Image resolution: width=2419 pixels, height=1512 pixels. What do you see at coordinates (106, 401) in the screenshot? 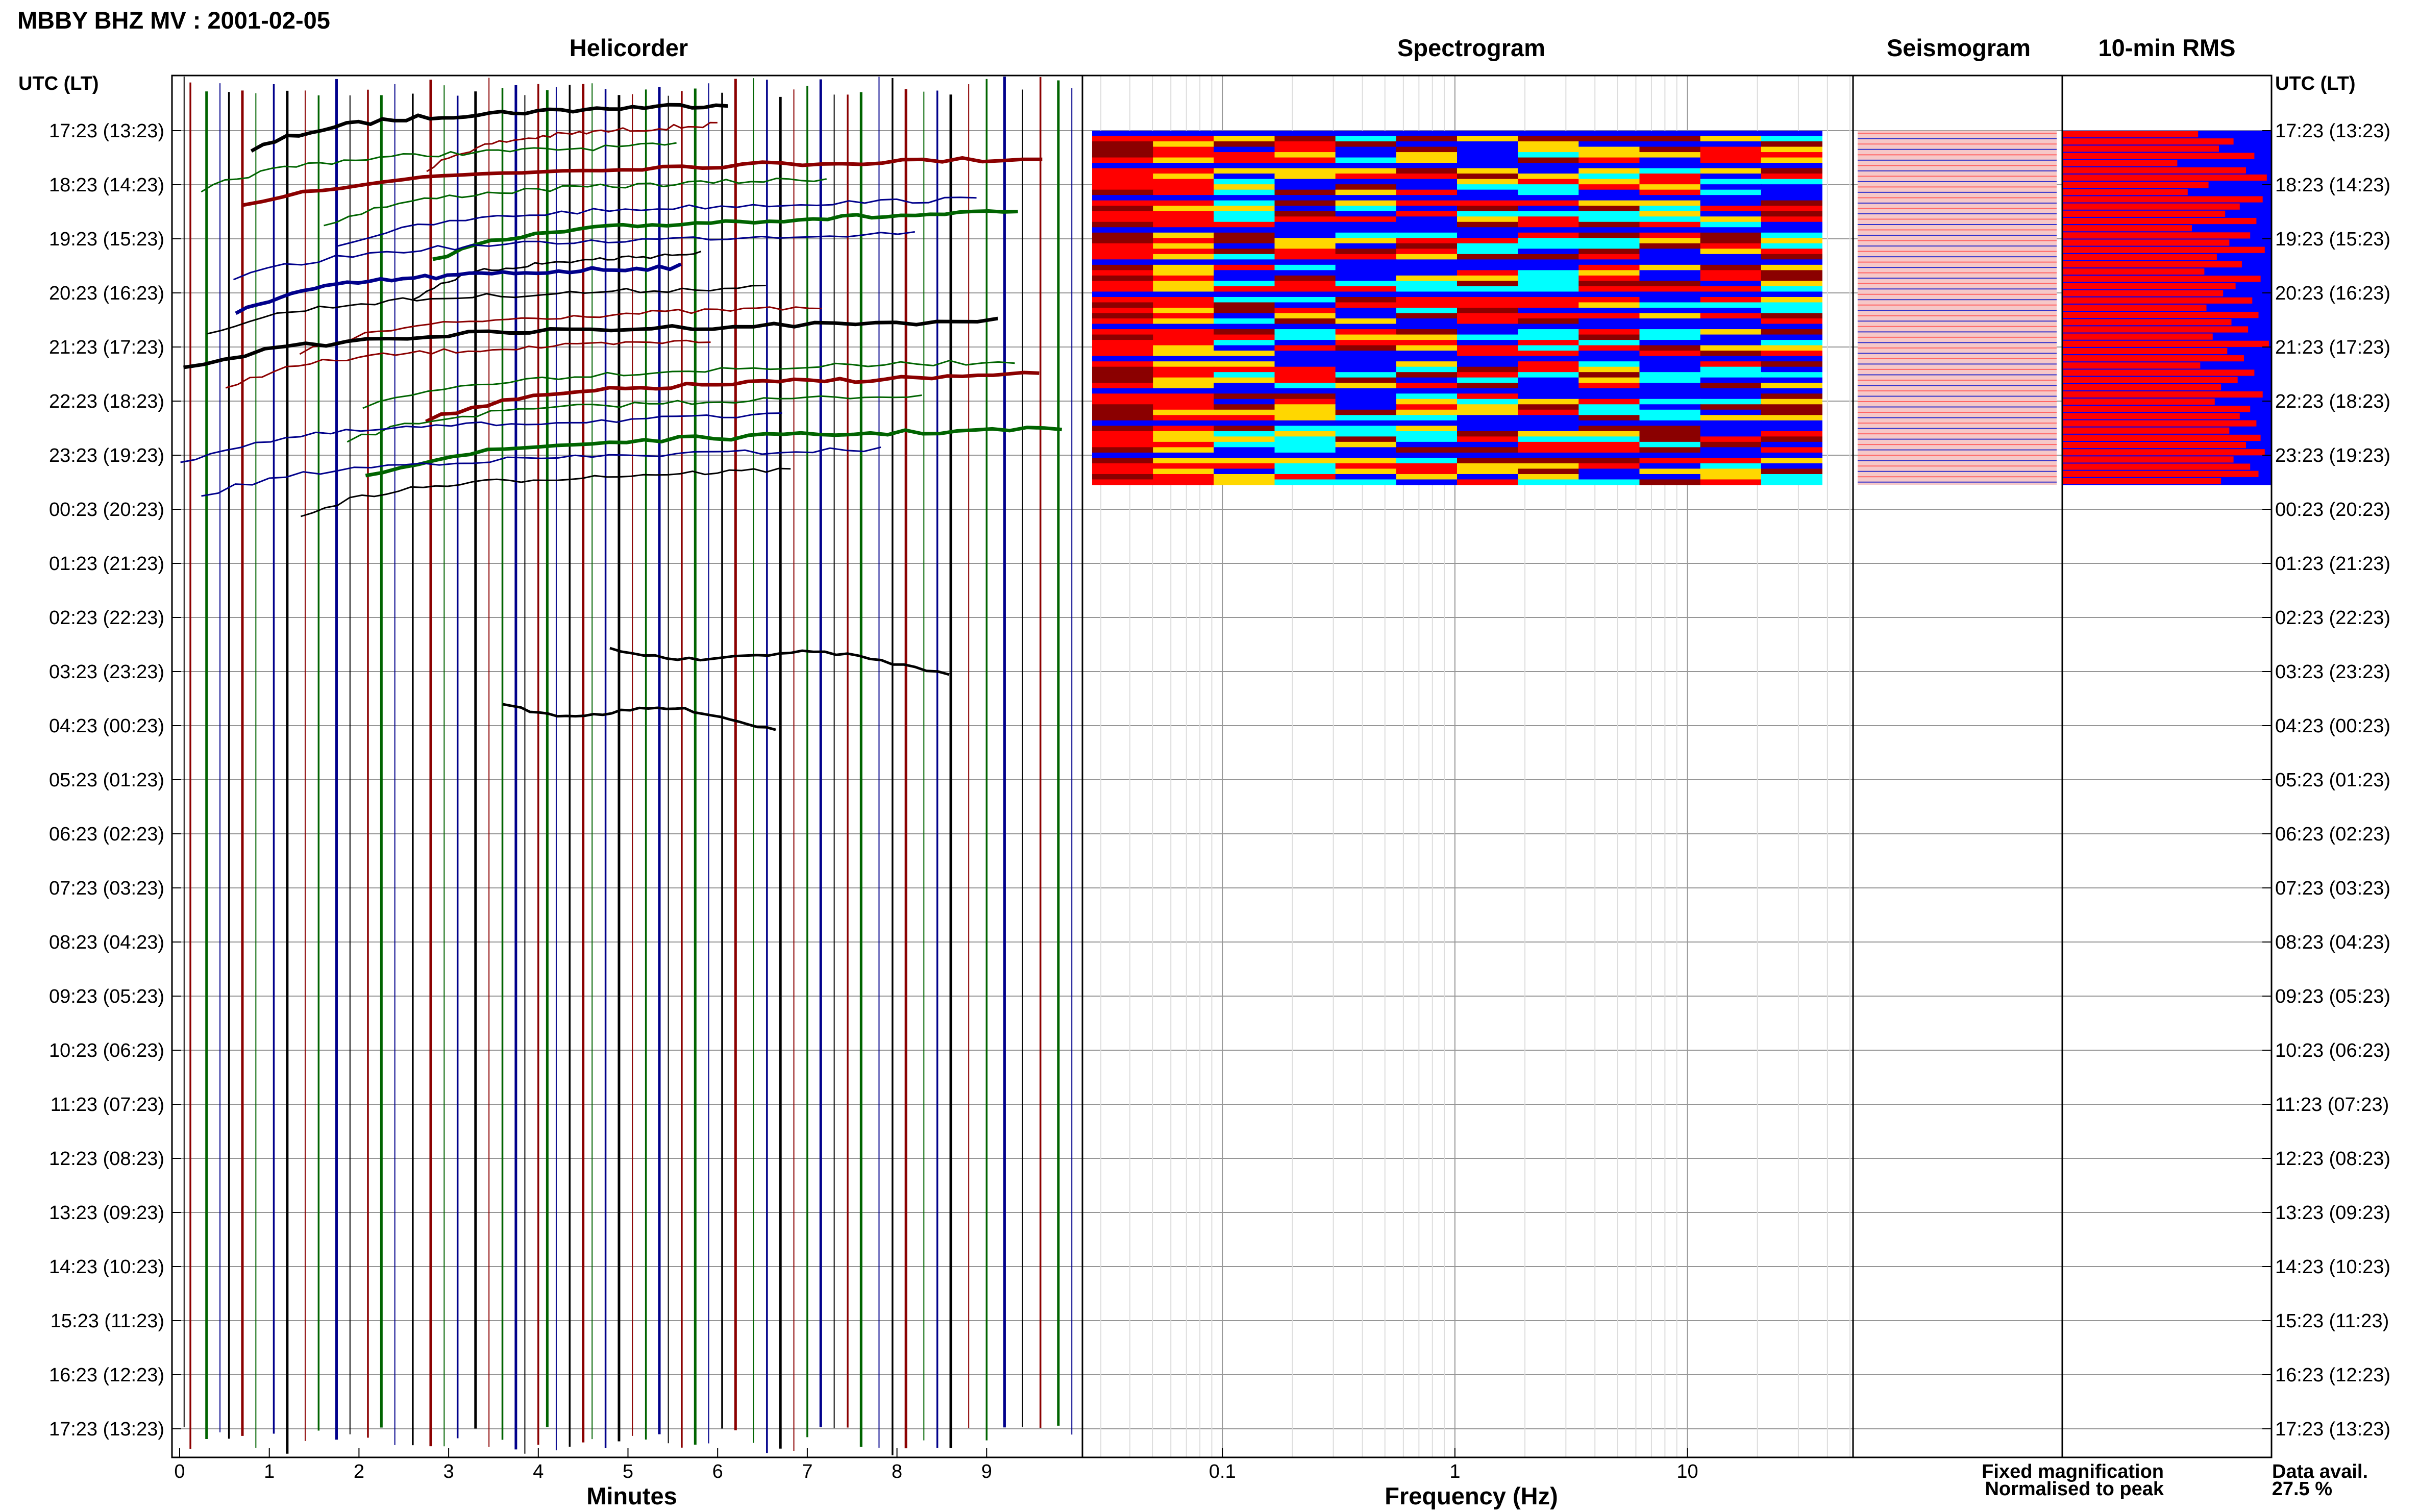
I see `y-tick-label-left: 22:23 (18:23)` at bounding box center [106, 401].